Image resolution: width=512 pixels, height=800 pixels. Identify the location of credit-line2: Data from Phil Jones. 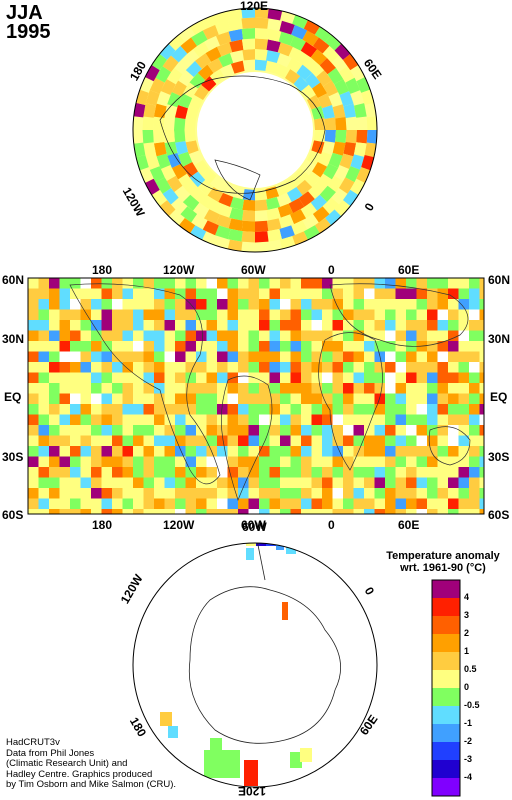
(50, 753).